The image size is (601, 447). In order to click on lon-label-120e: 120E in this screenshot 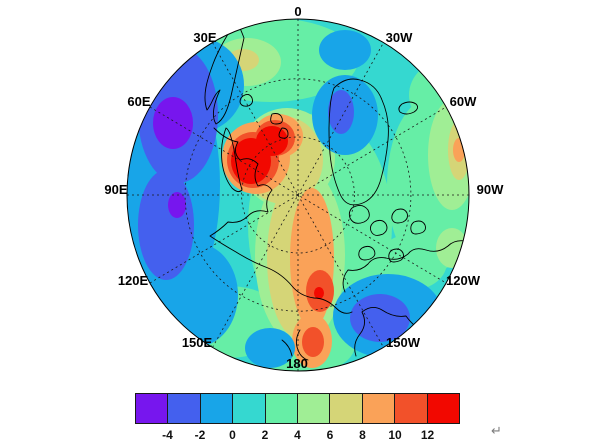, I will do `click(133, 280)`.